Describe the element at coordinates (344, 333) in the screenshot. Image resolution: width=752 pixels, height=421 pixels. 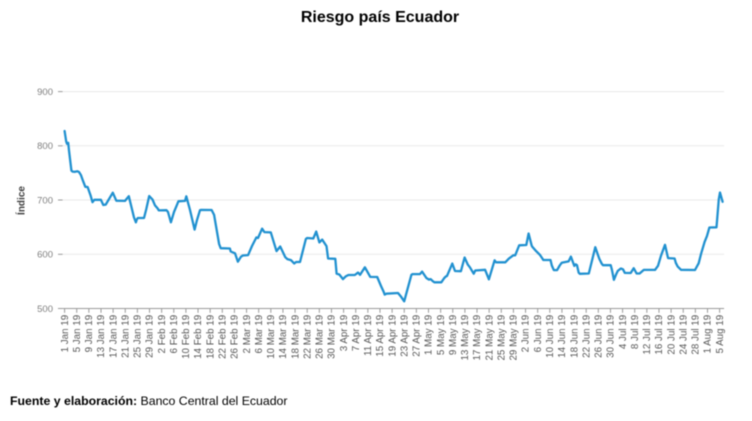
I see `svg-text: 3 Apr 19` at that location.